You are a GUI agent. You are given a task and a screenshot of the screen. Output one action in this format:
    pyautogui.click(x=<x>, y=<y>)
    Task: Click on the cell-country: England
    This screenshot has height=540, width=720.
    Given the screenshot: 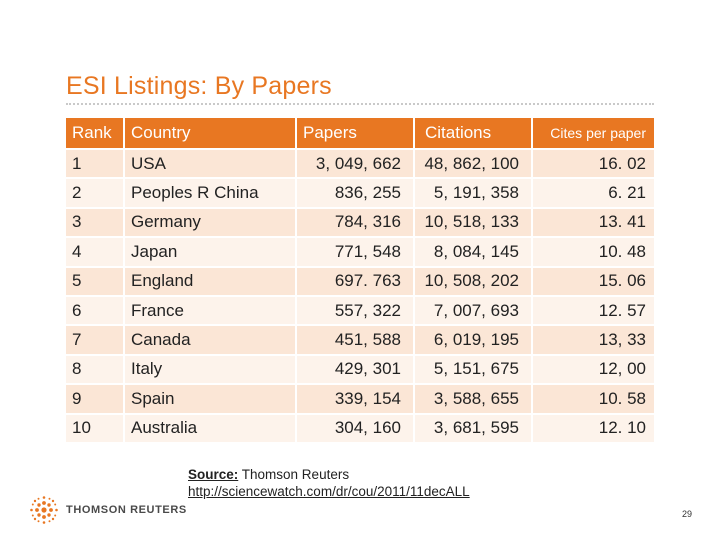 What is the action you would take?
    pyautogui.click(x=210, y=280)
    